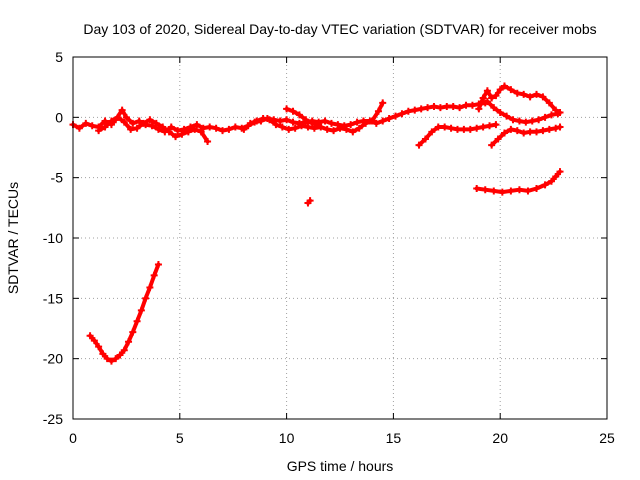 This screenshot has width=640, height=480. I want to click on x-axis-label: GPS time / hours, so click(340, 466).